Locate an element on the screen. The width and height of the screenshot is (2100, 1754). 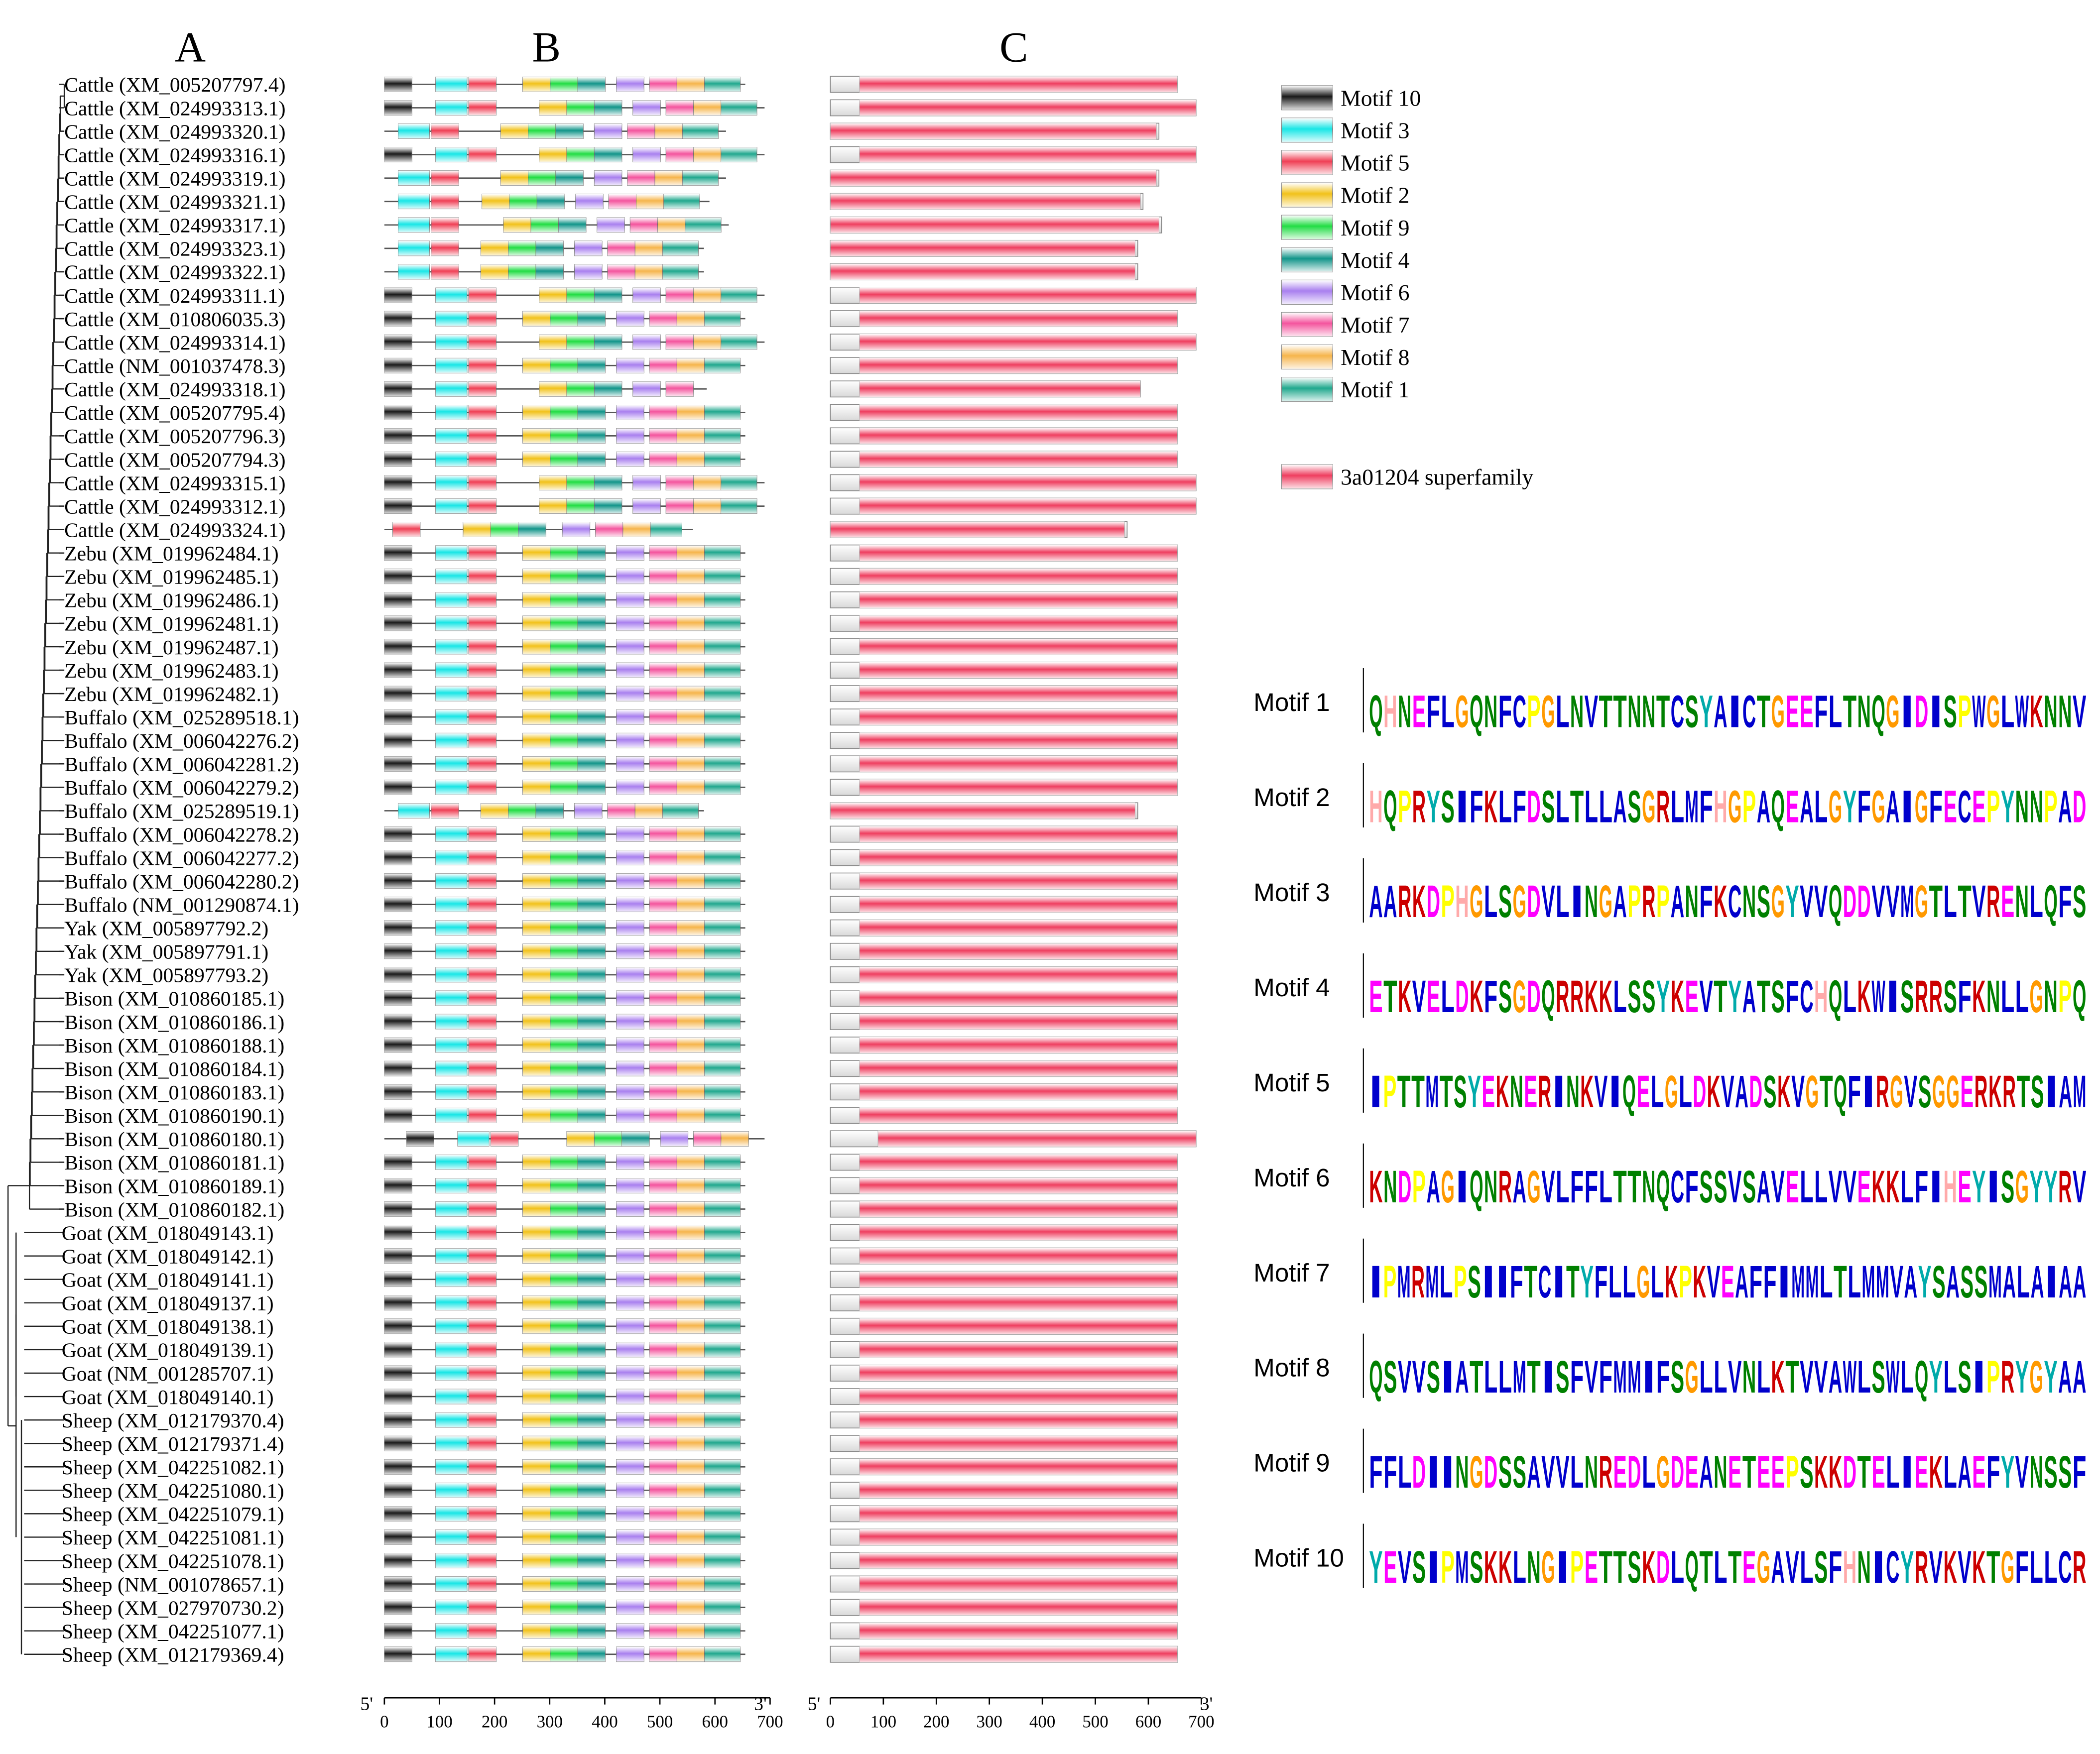
axis-c-tick-label: 600 is located at coordinates (1148, 1721).